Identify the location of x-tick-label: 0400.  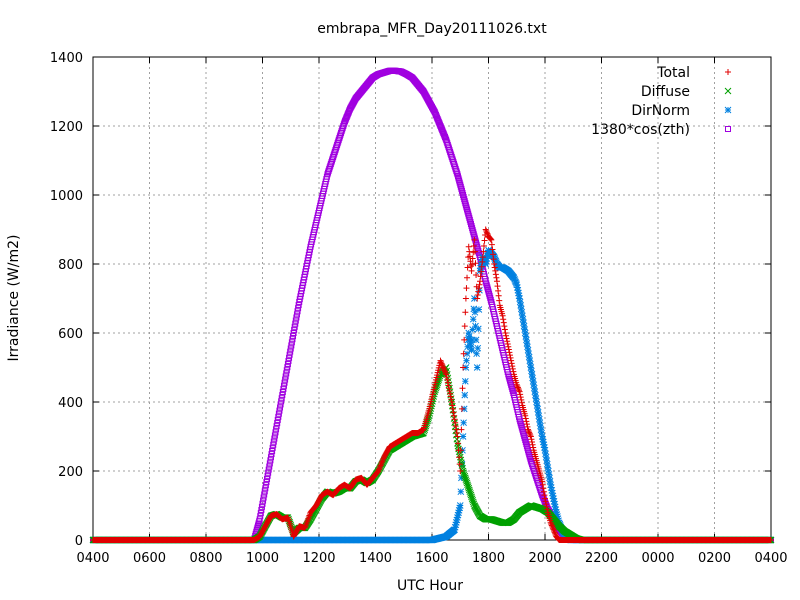
(770, 558).